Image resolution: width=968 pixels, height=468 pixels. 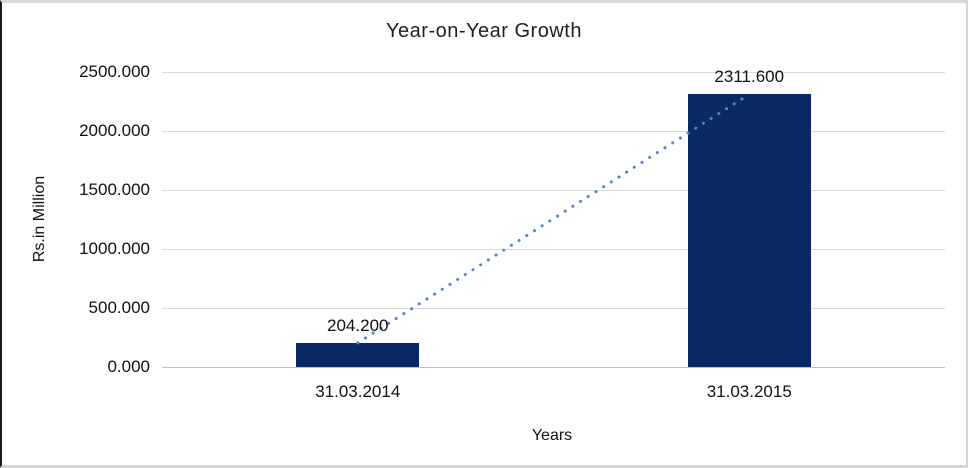 I want to click on y-tick-label: 2500.000, so click(x=114, y=71).